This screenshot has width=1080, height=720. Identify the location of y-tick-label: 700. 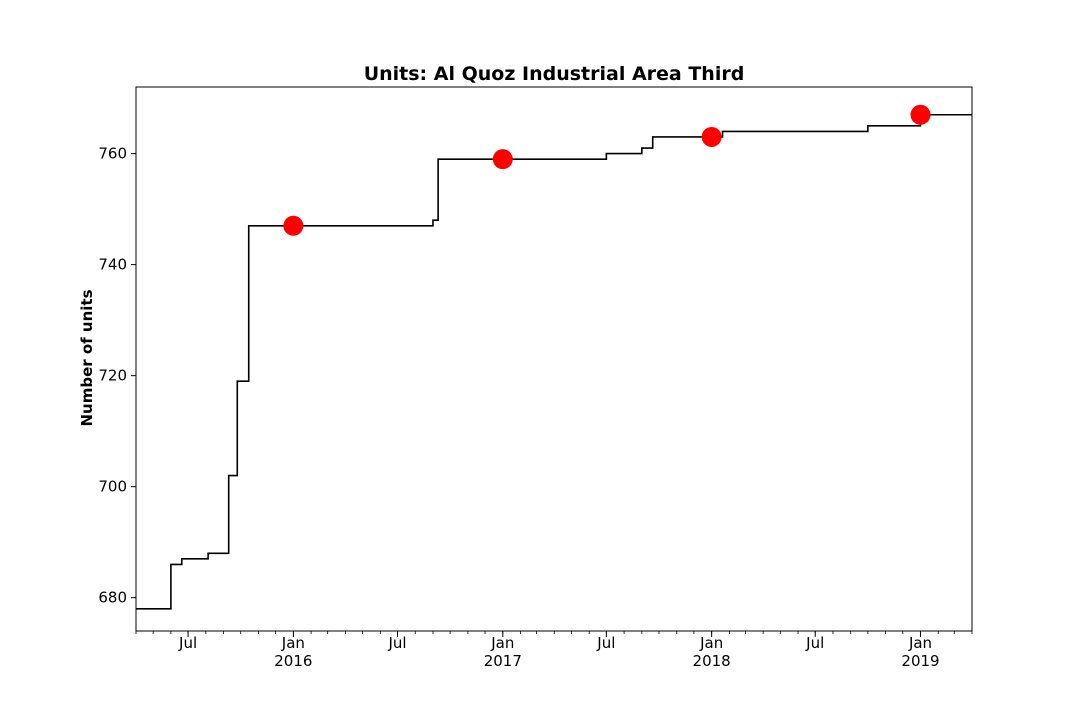
(112, 487).